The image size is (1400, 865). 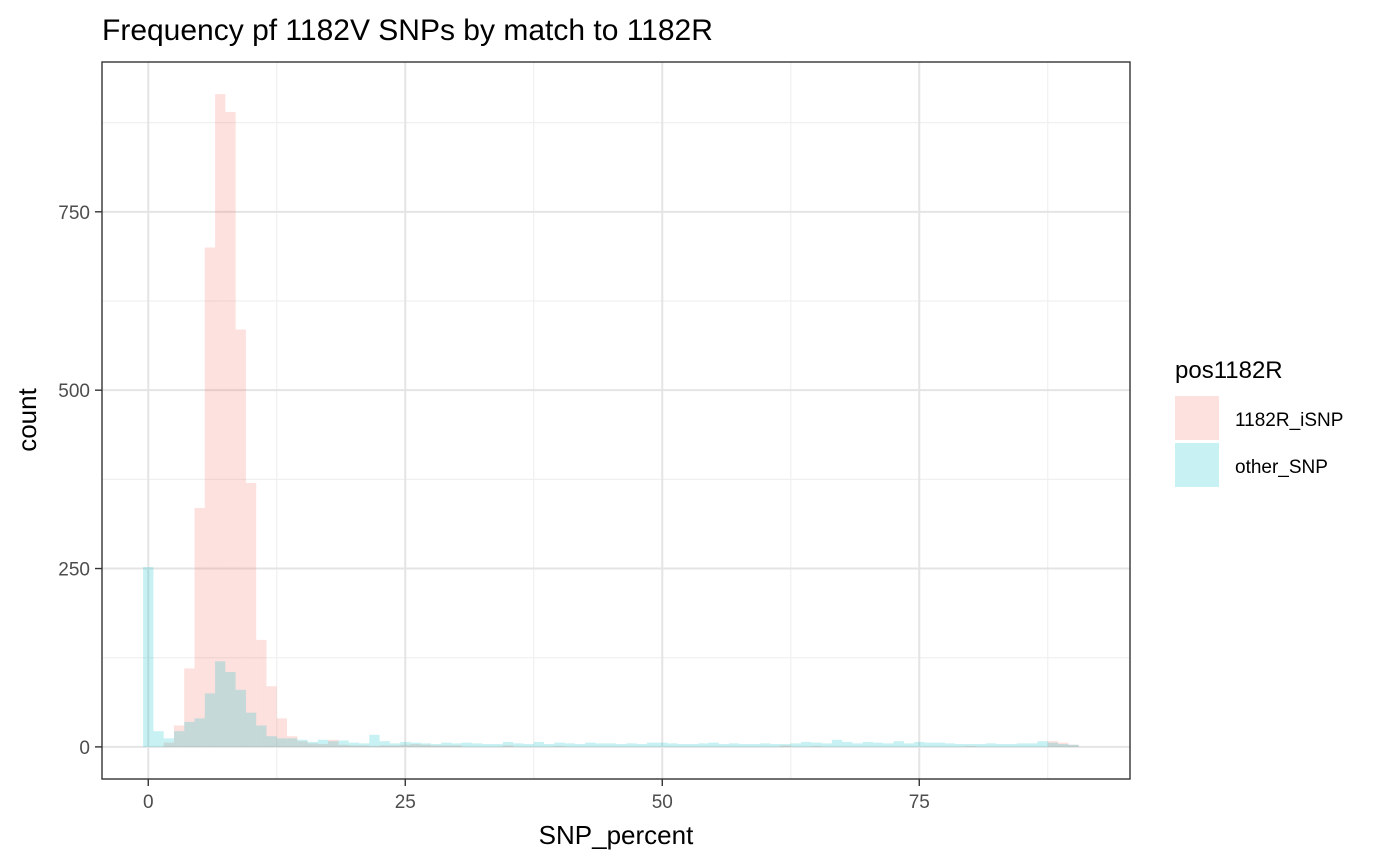 I want to click on legend-label-other-SNP: other_SNP, so click(x=1281, y=467).